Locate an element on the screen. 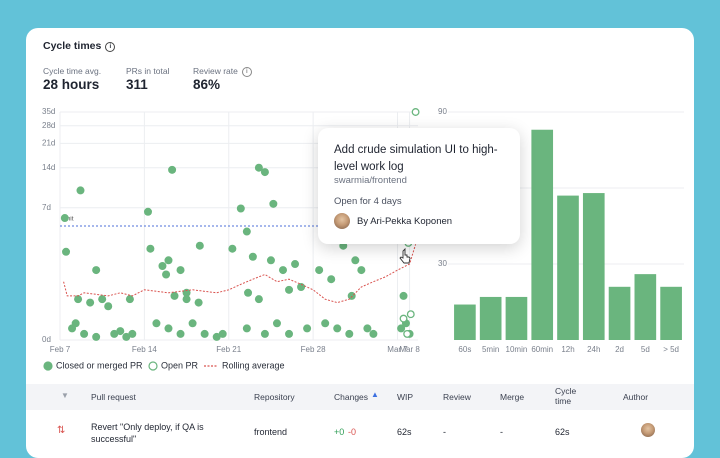  stat-label-text: Review rate is located at coordinates (215, 71).